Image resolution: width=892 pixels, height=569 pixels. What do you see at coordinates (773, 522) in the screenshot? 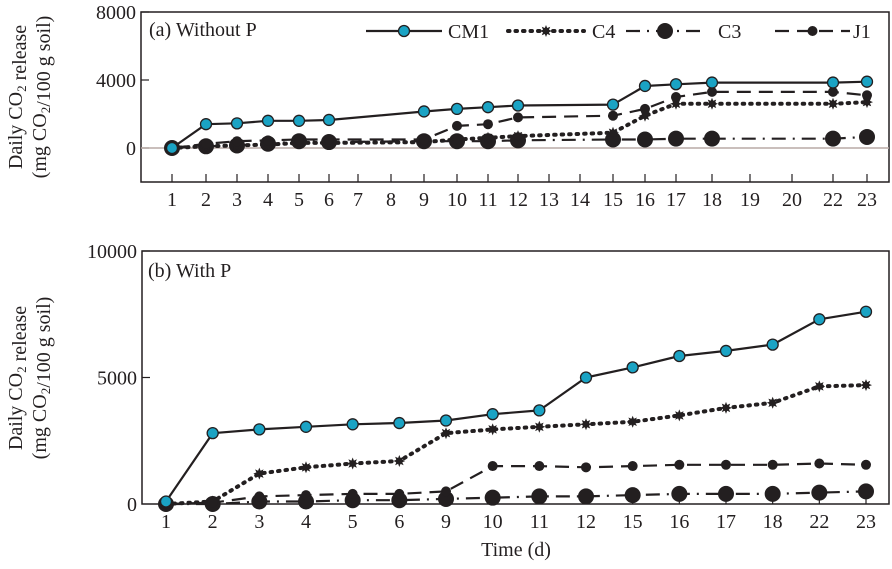
I see `x-tick-label: 18` at bounding box center [773, 522].